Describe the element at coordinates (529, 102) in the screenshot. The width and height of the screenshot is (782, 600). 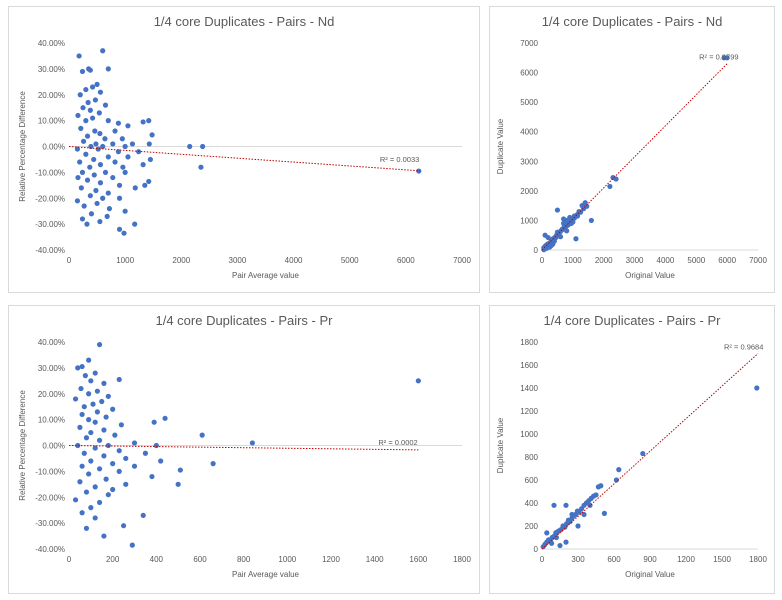
I see `y-tick-label: 5000` at that location.